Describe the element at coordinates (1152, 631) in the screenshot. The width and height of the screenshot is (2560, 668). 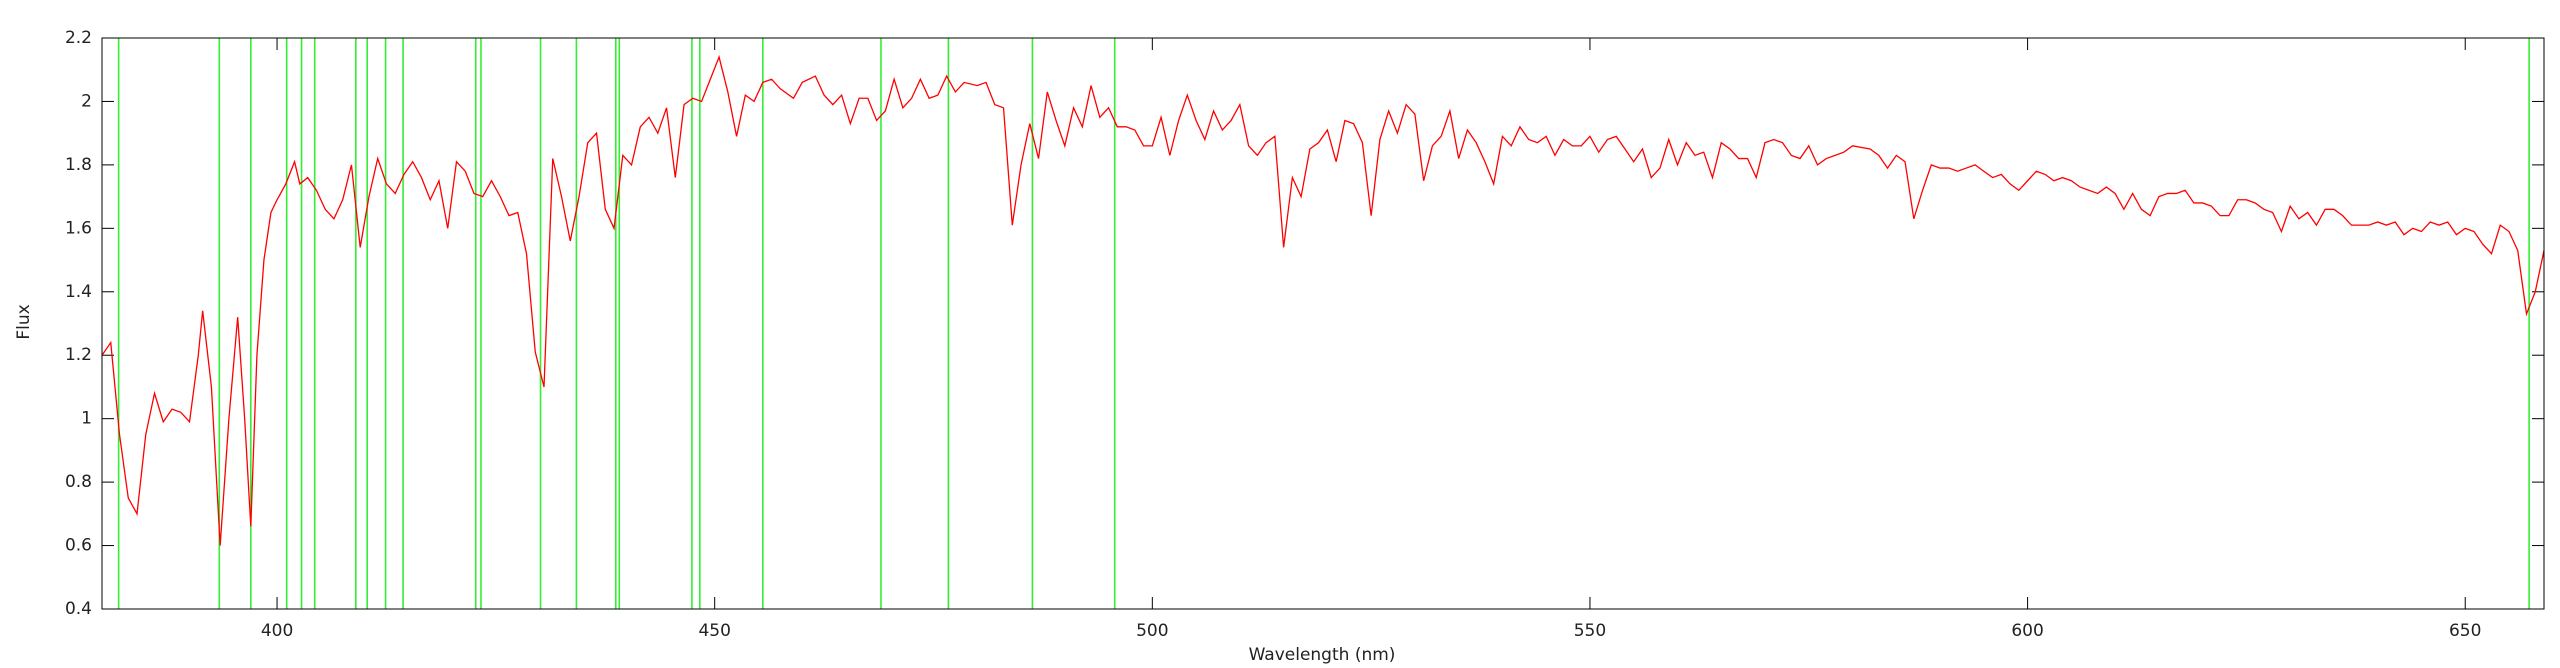
I see `x-tick-label: 500` at that location.